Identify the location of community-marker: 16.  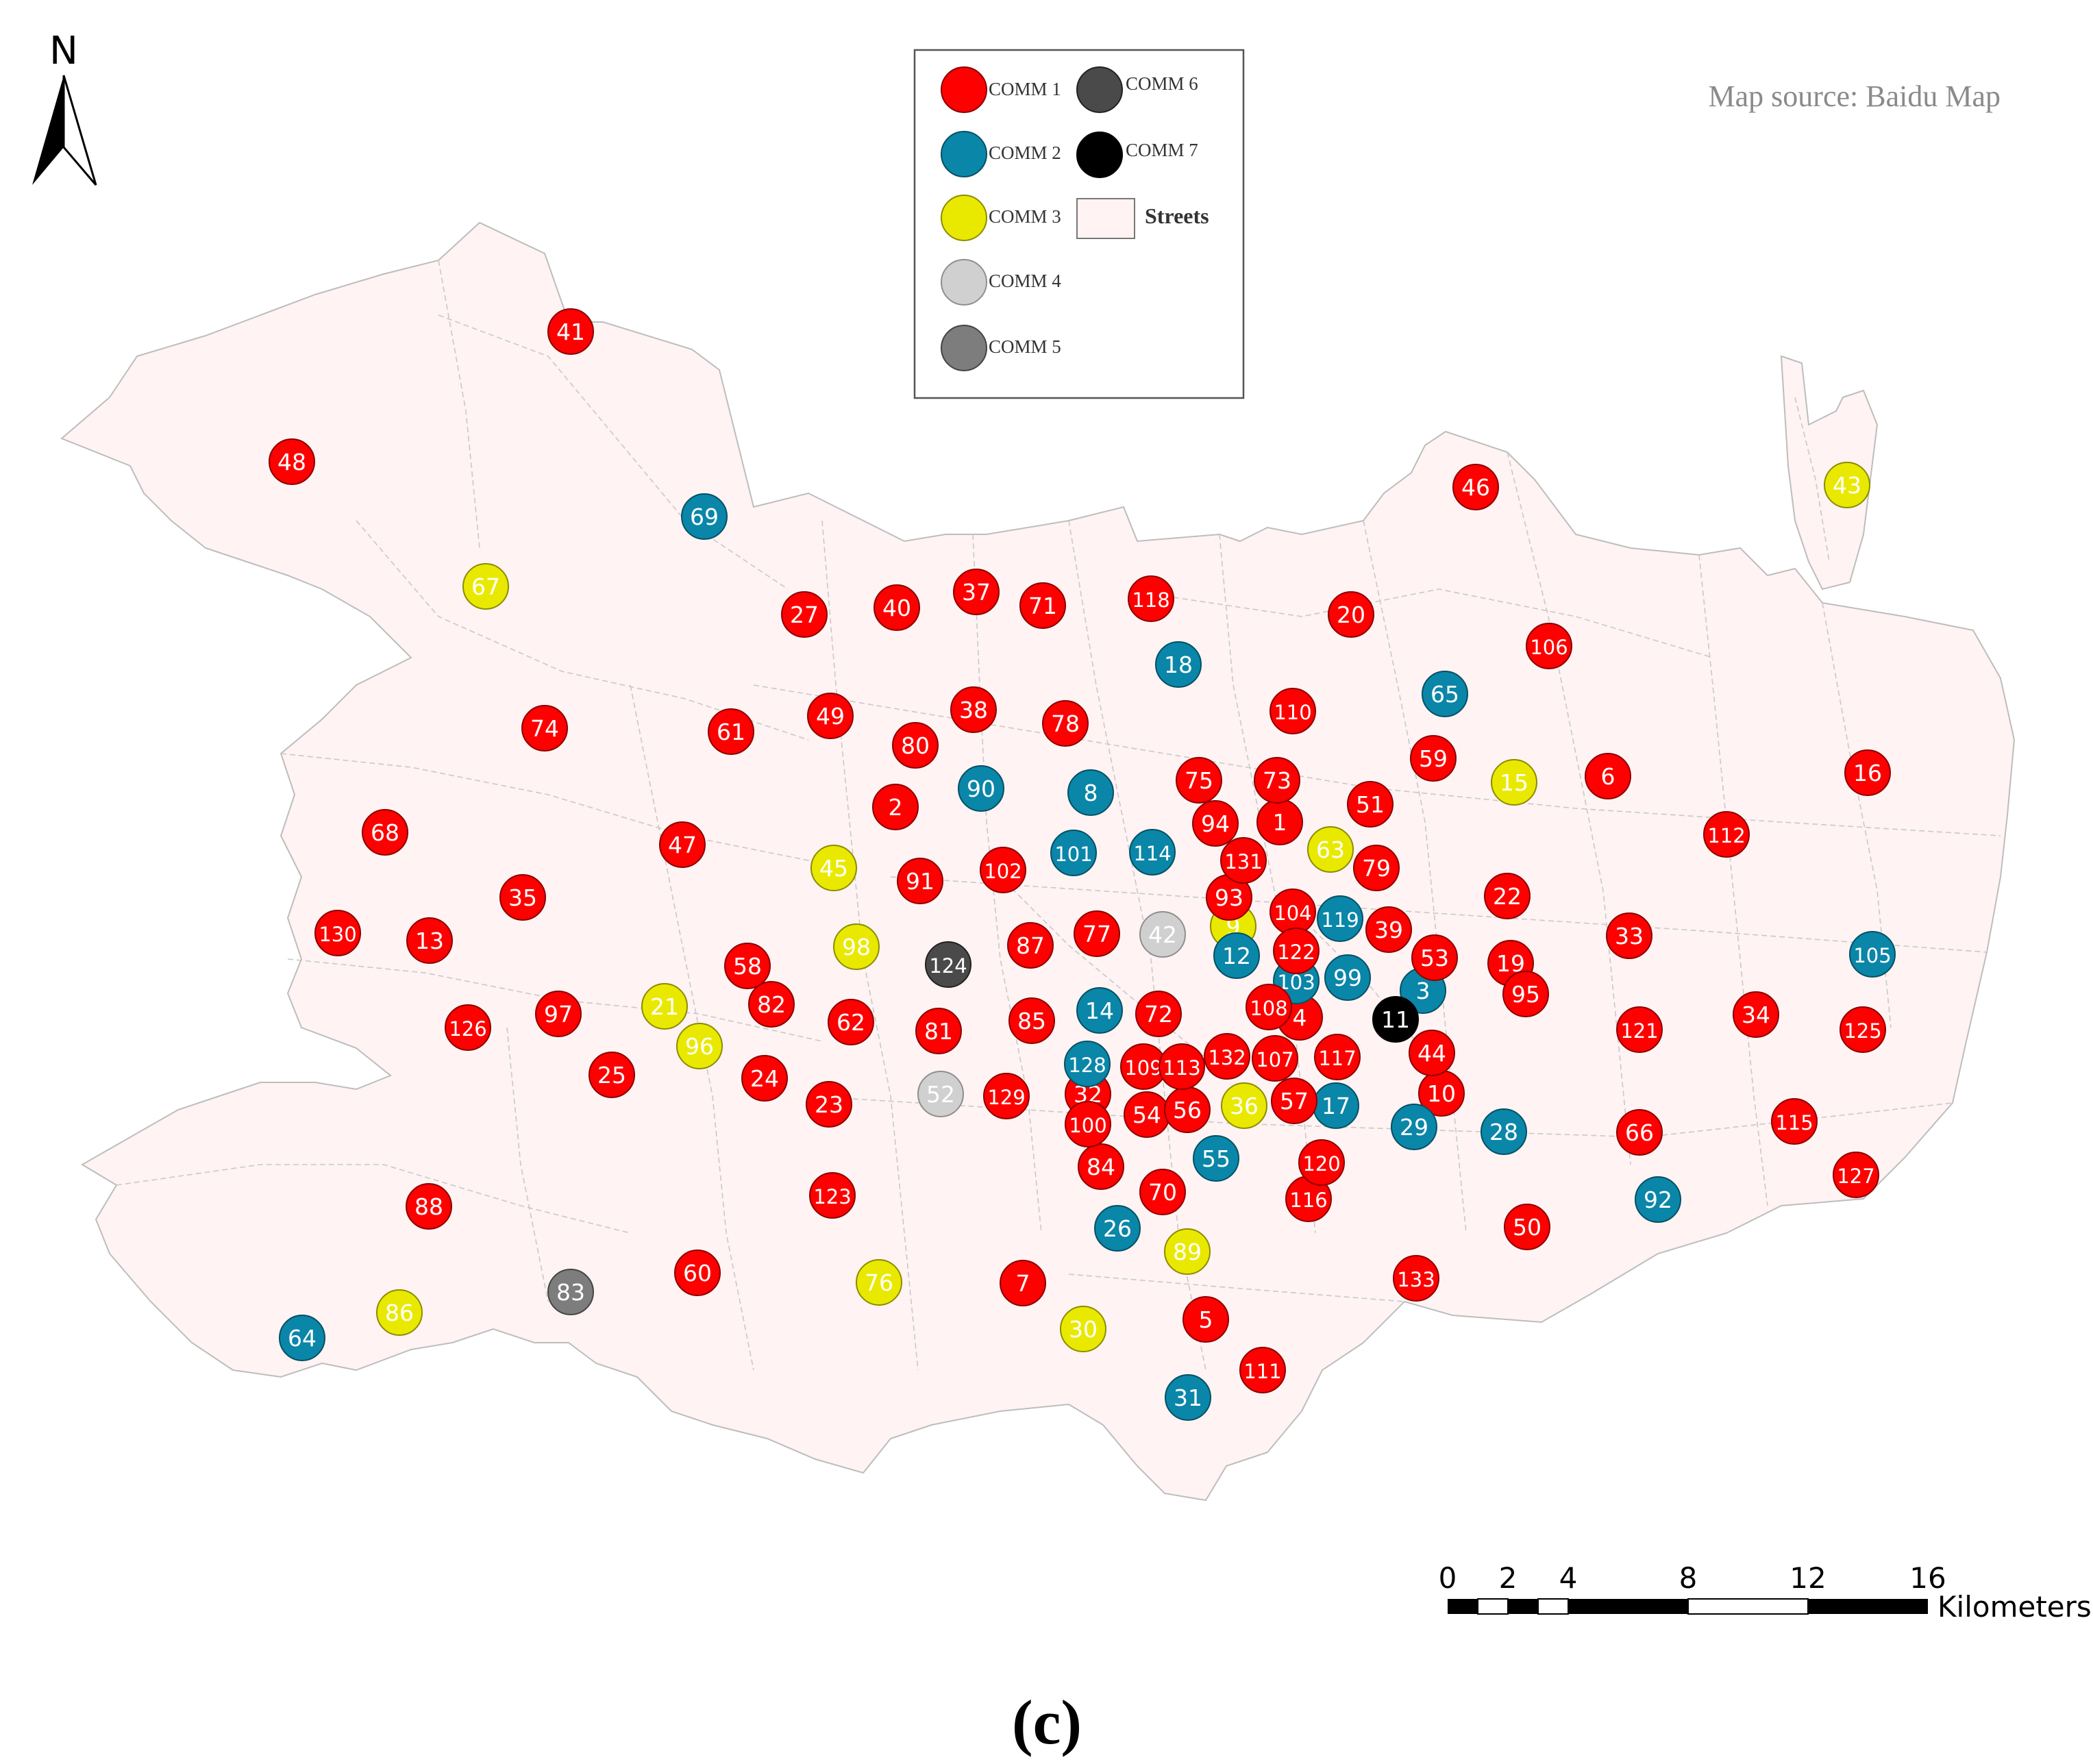
(1867, 773).